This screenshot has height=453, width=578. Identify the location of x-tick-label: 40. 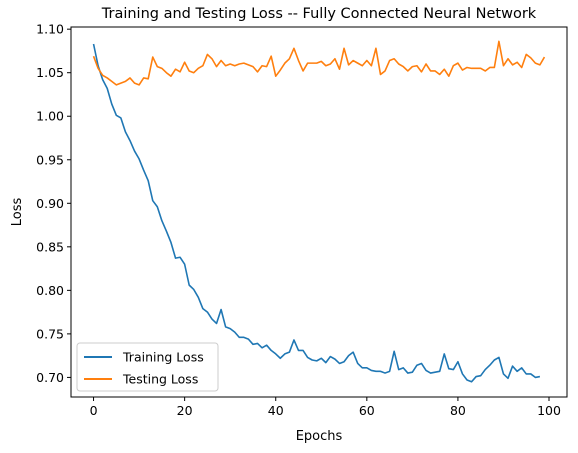
(276, 410).